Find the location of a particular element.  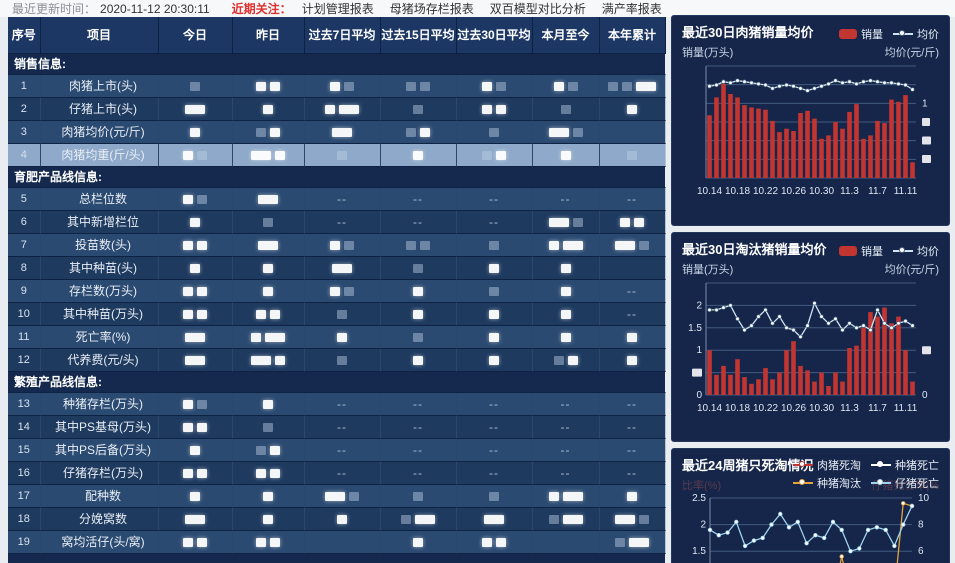

row-index: 17 is located at coordinates (24, 496).